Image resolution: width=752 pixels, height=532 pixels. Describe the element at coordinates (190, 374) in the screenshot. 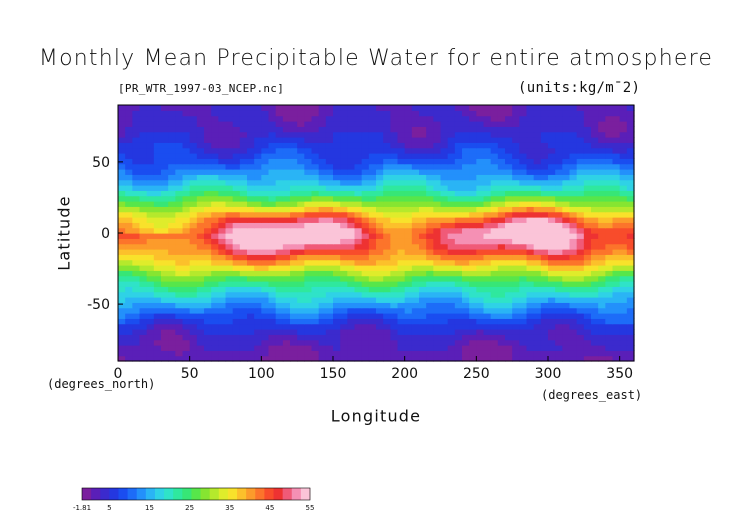

I see `x-tick-label: 50` at that location.